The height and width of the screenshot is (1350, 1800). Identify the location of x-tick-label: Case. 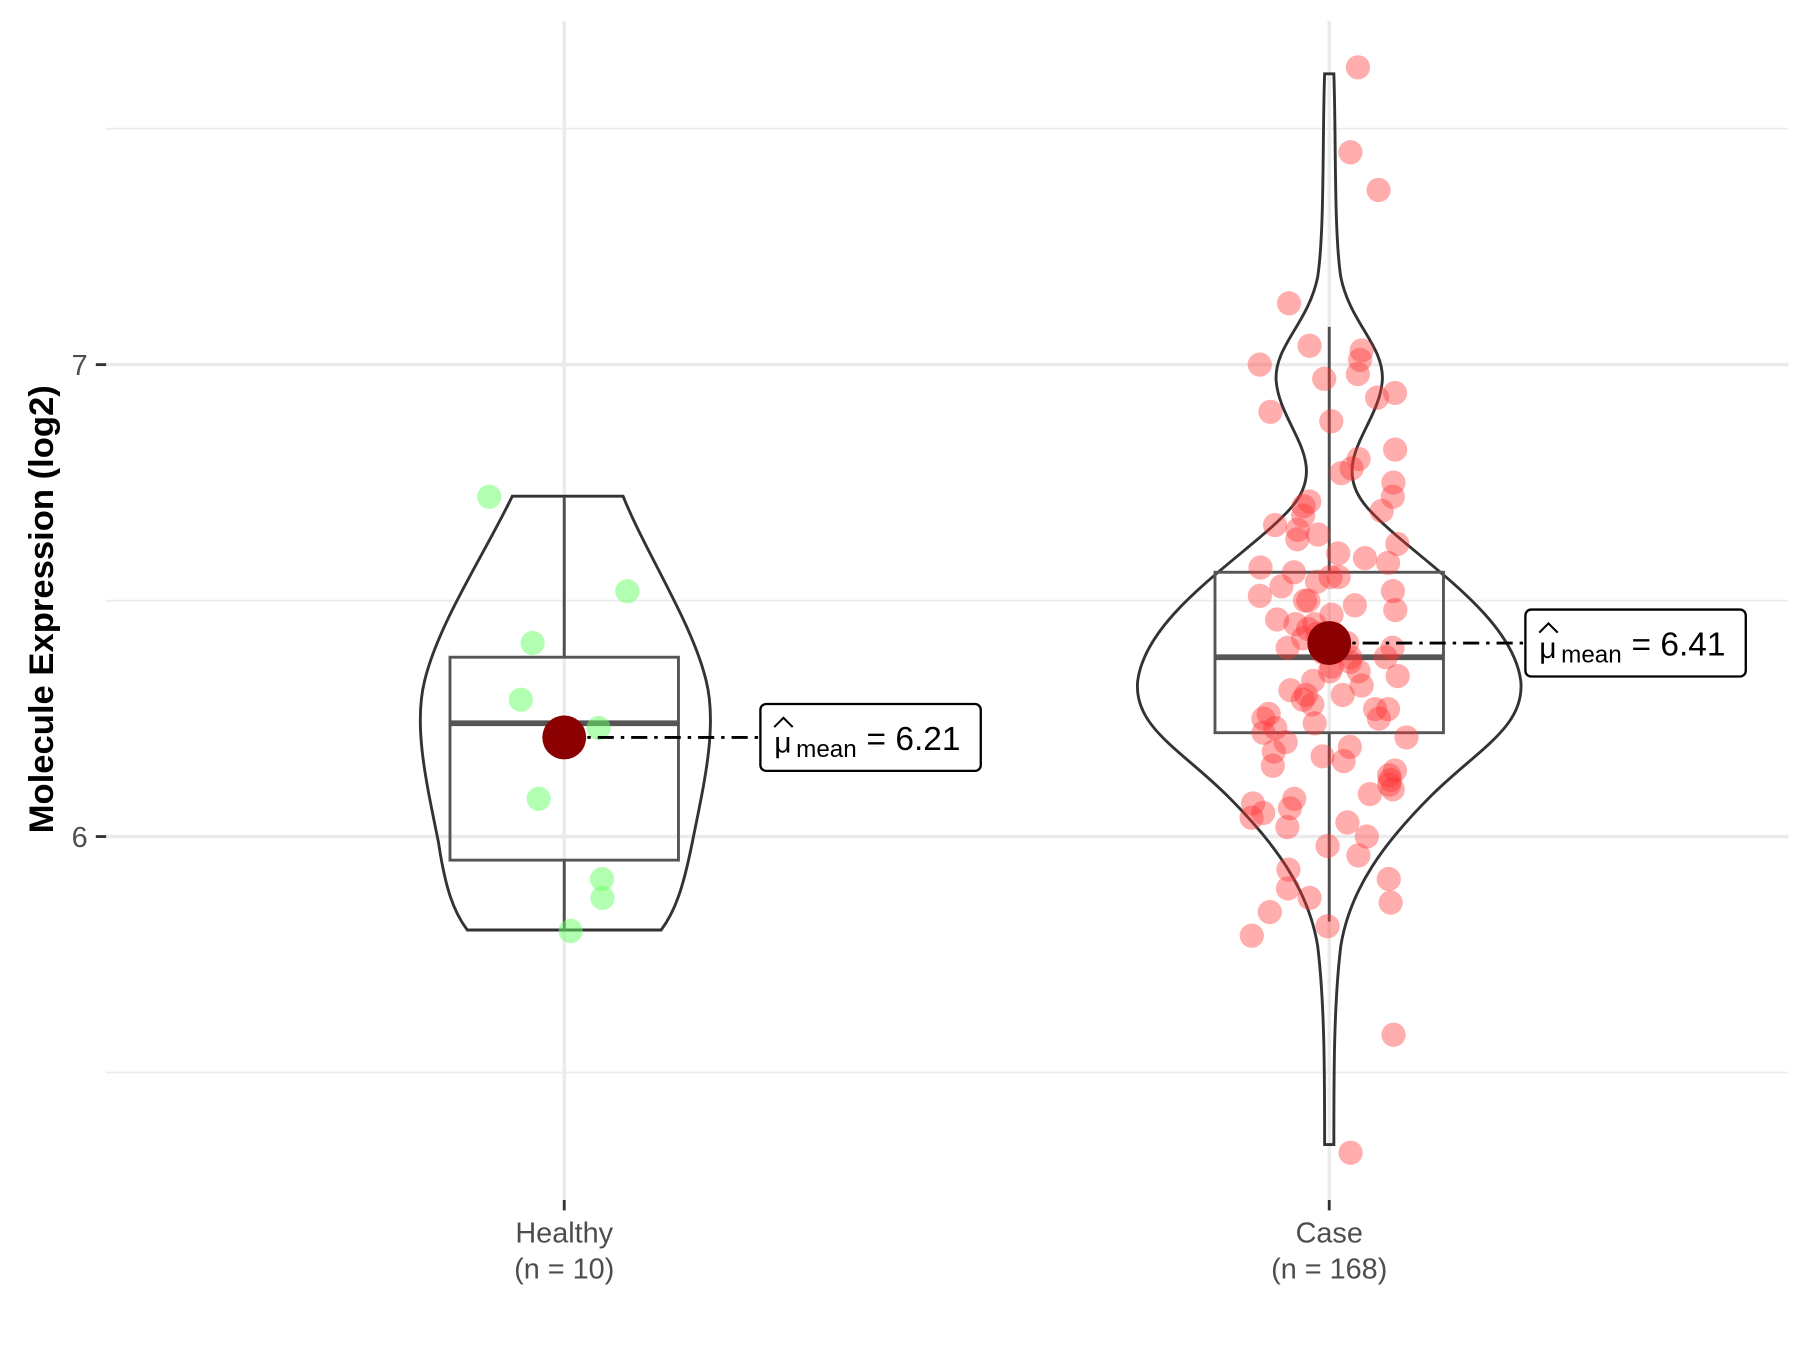
(1329, 1234).